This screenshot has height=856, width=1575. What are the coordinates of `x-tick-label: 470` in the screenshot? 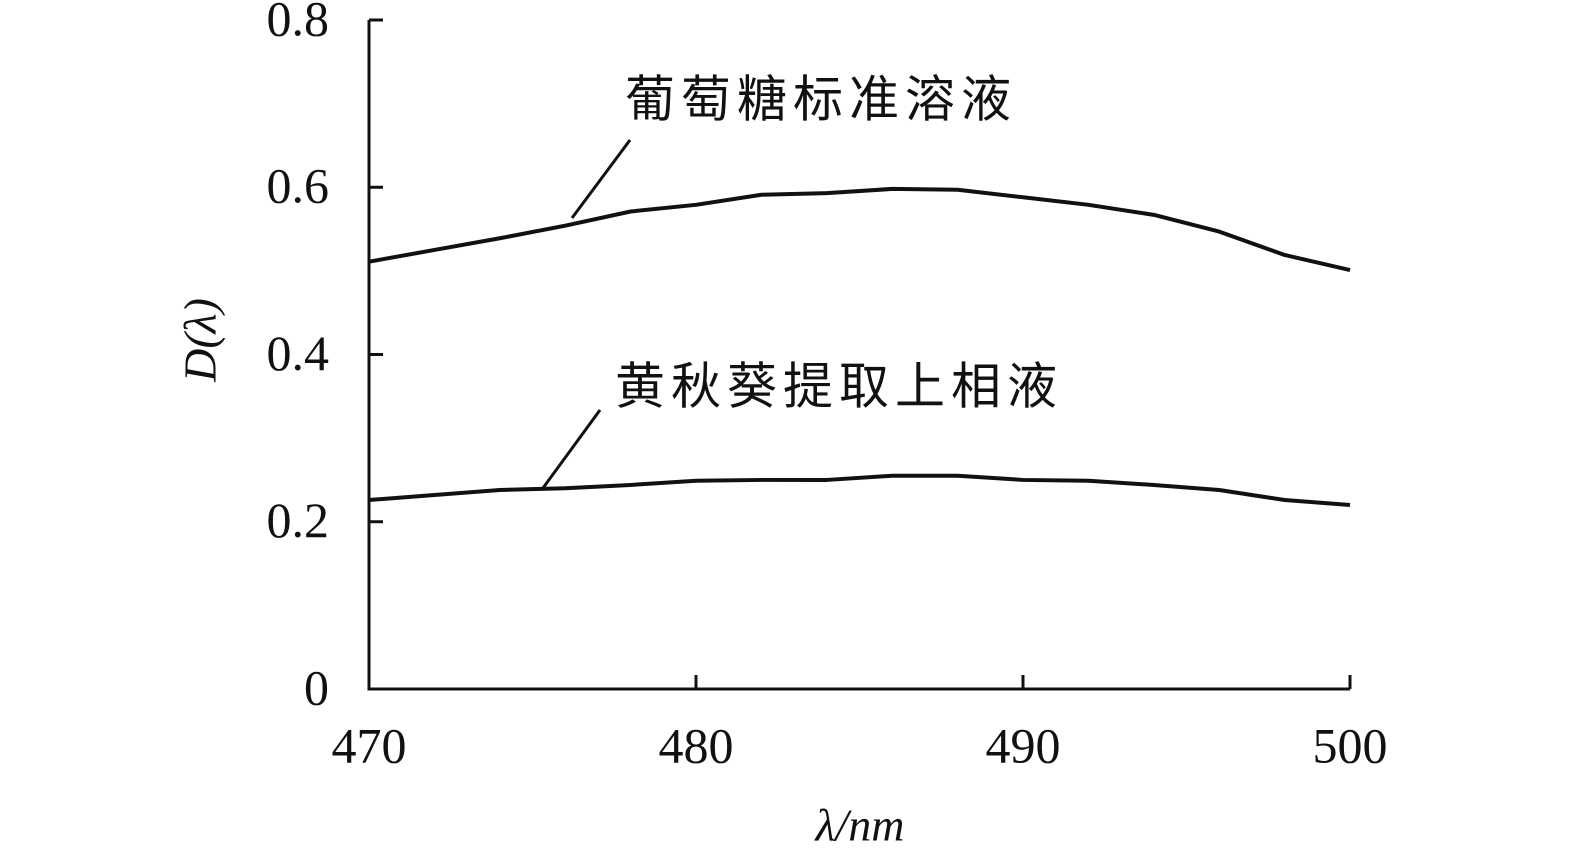 It's located at (369, 745).